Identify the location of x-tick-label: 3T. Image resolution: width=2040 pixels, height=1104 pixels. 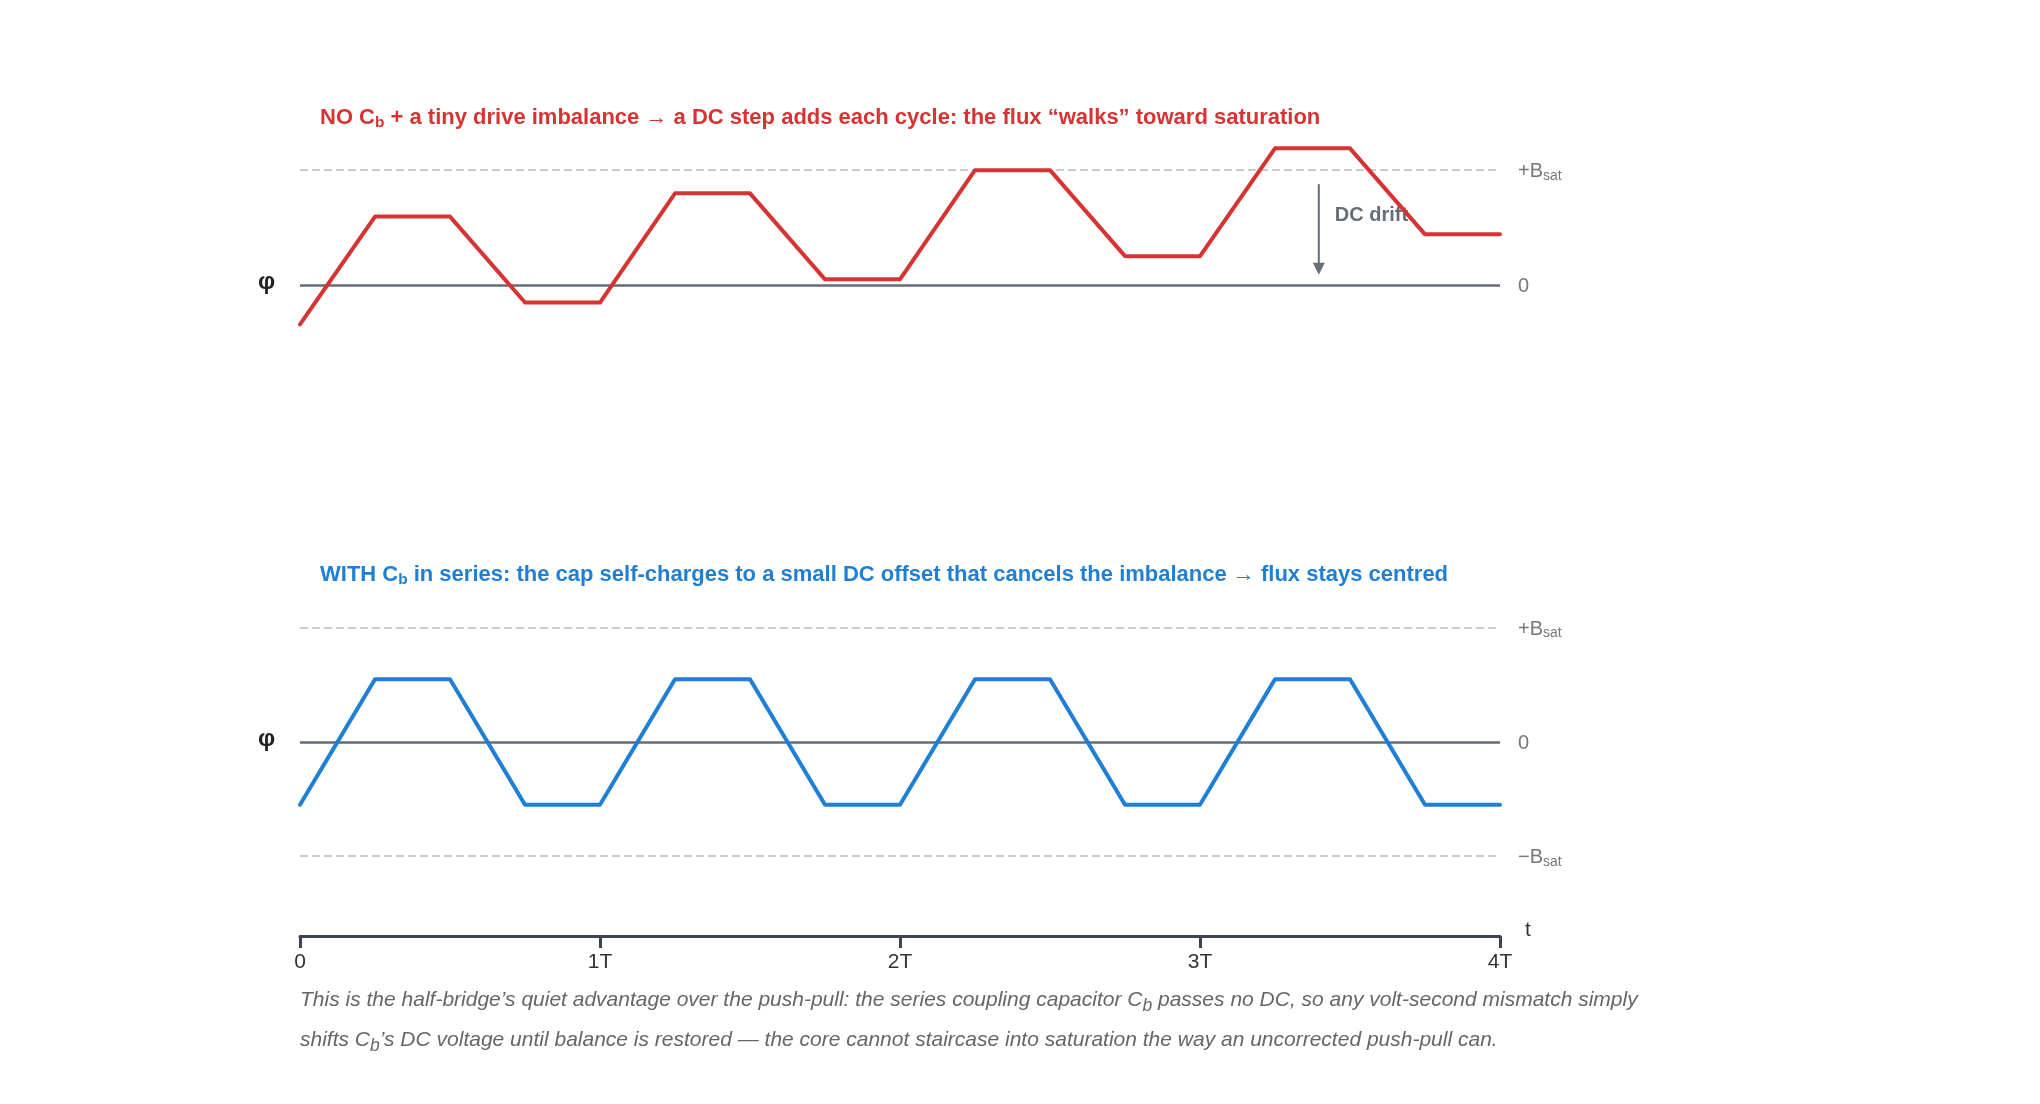
(1200, 960).